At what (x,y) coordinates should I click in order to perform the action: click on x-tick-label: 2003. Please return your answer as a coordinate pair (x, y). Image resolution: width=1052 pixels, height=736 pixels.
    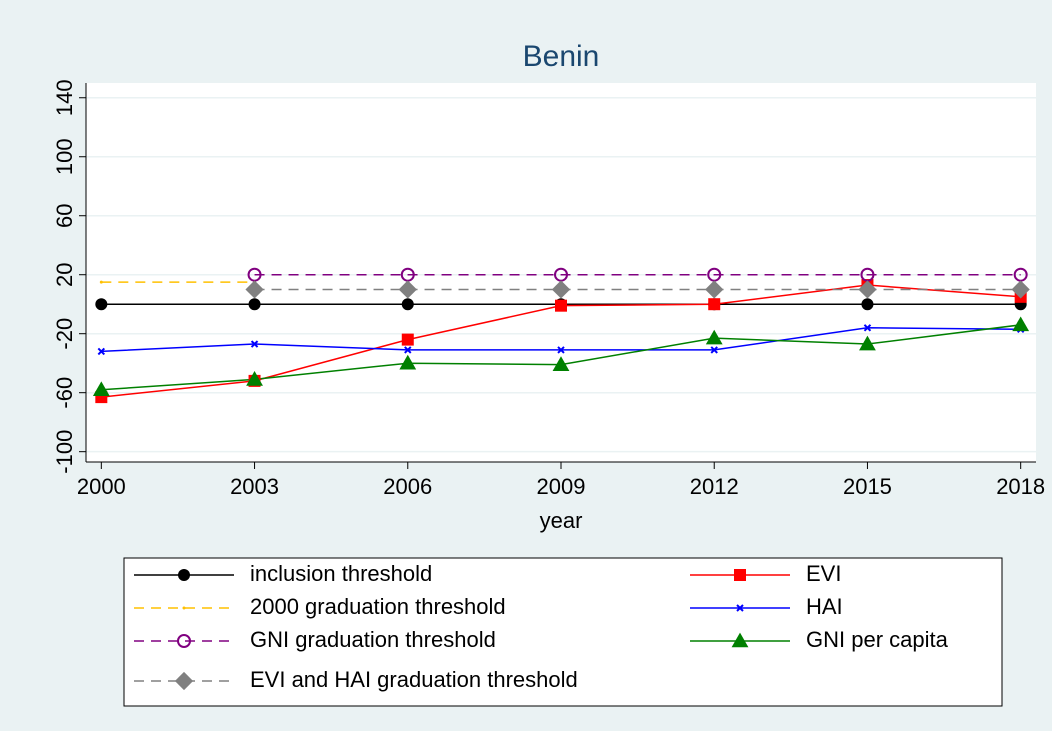
    Looking at the image, I should click on (254, 486).